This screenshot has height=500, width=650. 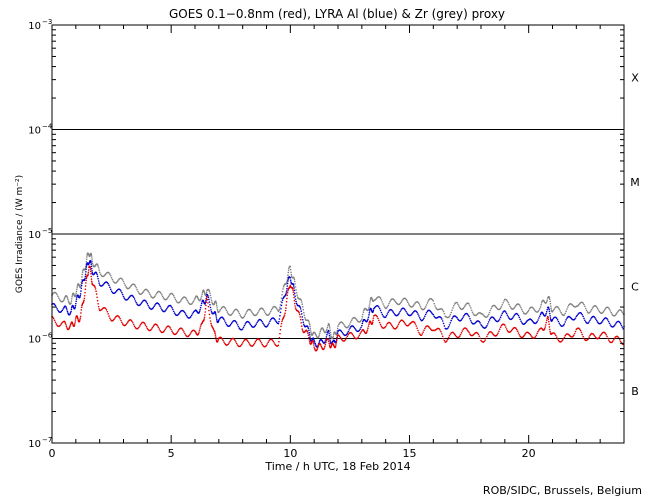 I want to click on y-axis-label: GOES Irradiance / (W m⁻²), so click(x=20, y=234).